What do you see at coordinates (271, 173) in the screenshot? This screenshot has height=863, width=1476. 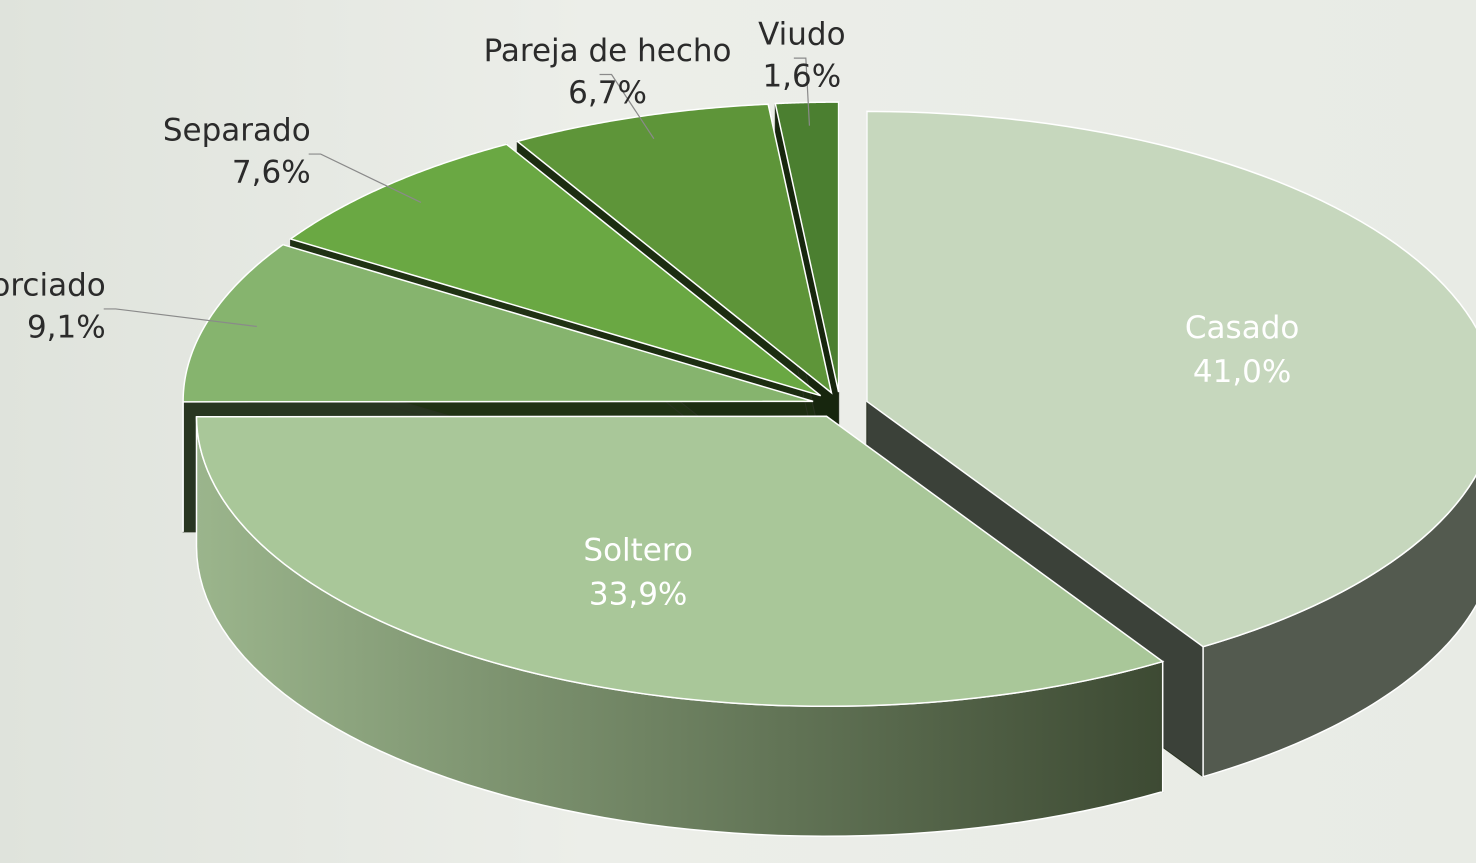 I see `slice-value-label: 7,6%` at bounding box center [271, 173].